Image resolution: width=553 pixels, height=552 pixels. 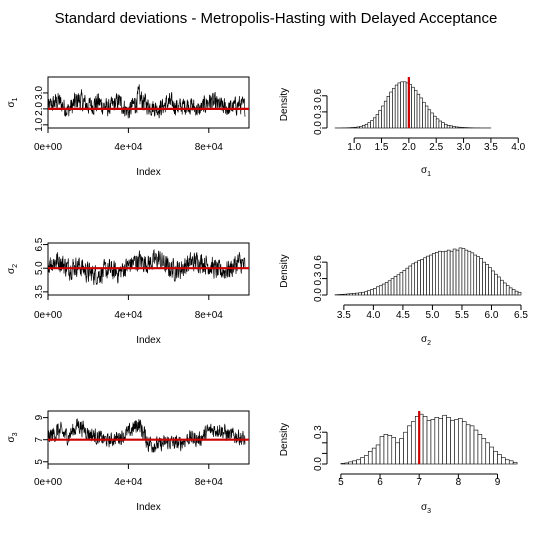 I want to click on y-tick-label: 3.5, so click(x=39, y=291).